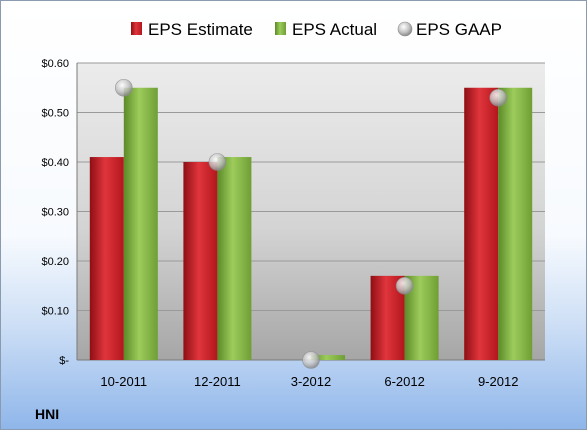  Describe the element at coordinates (64, 361) in the screenshot. I see `y-tick-label: $-` at that location.